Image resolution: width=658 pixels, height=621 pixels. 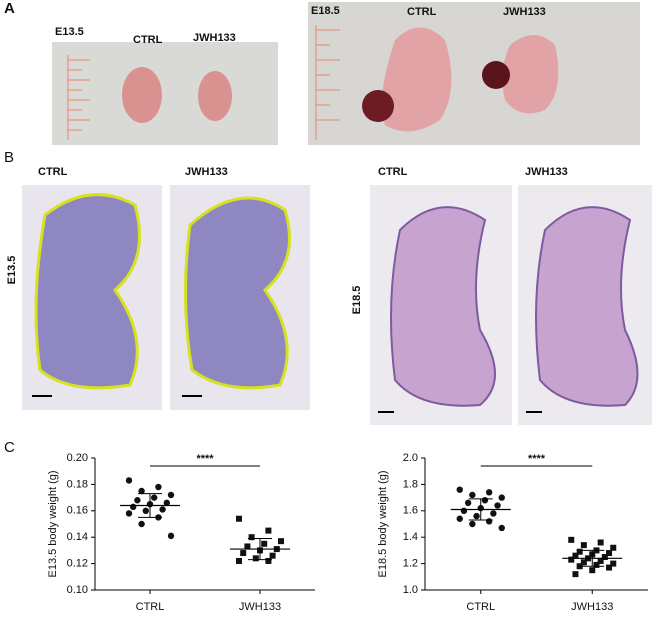 I want to click on y-tick-label: 2.0, so click(x=410, y=458).